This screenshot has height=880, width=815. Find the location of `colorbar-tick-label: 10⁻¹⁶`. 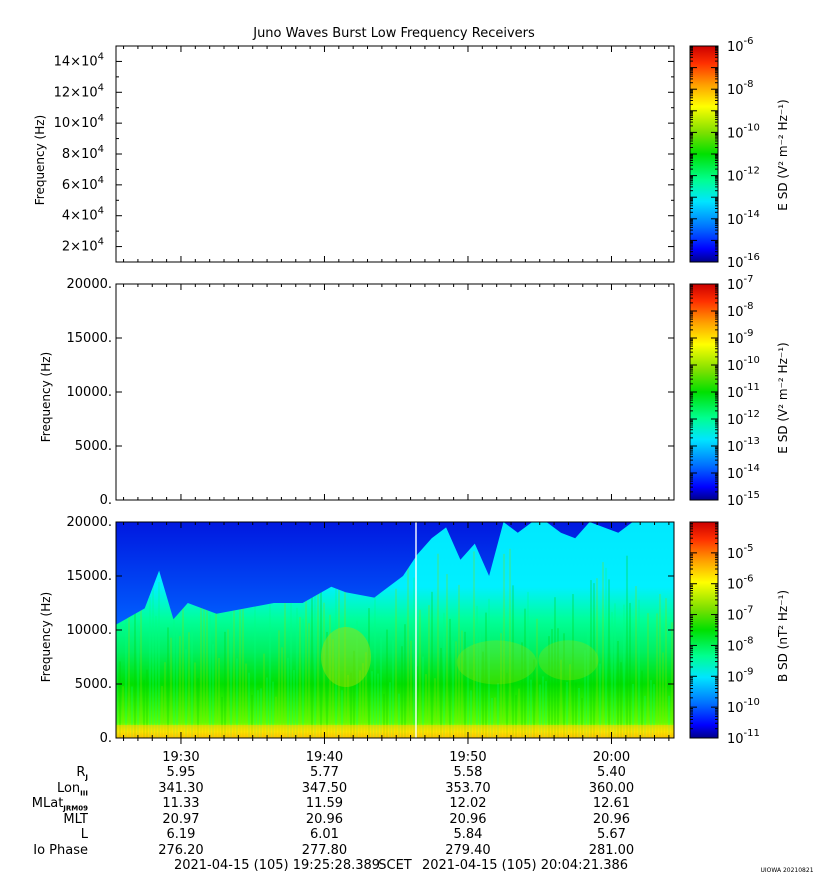

colorbar-tick-label: 10⁻¹⁶ is located at coordinates (743, 261).